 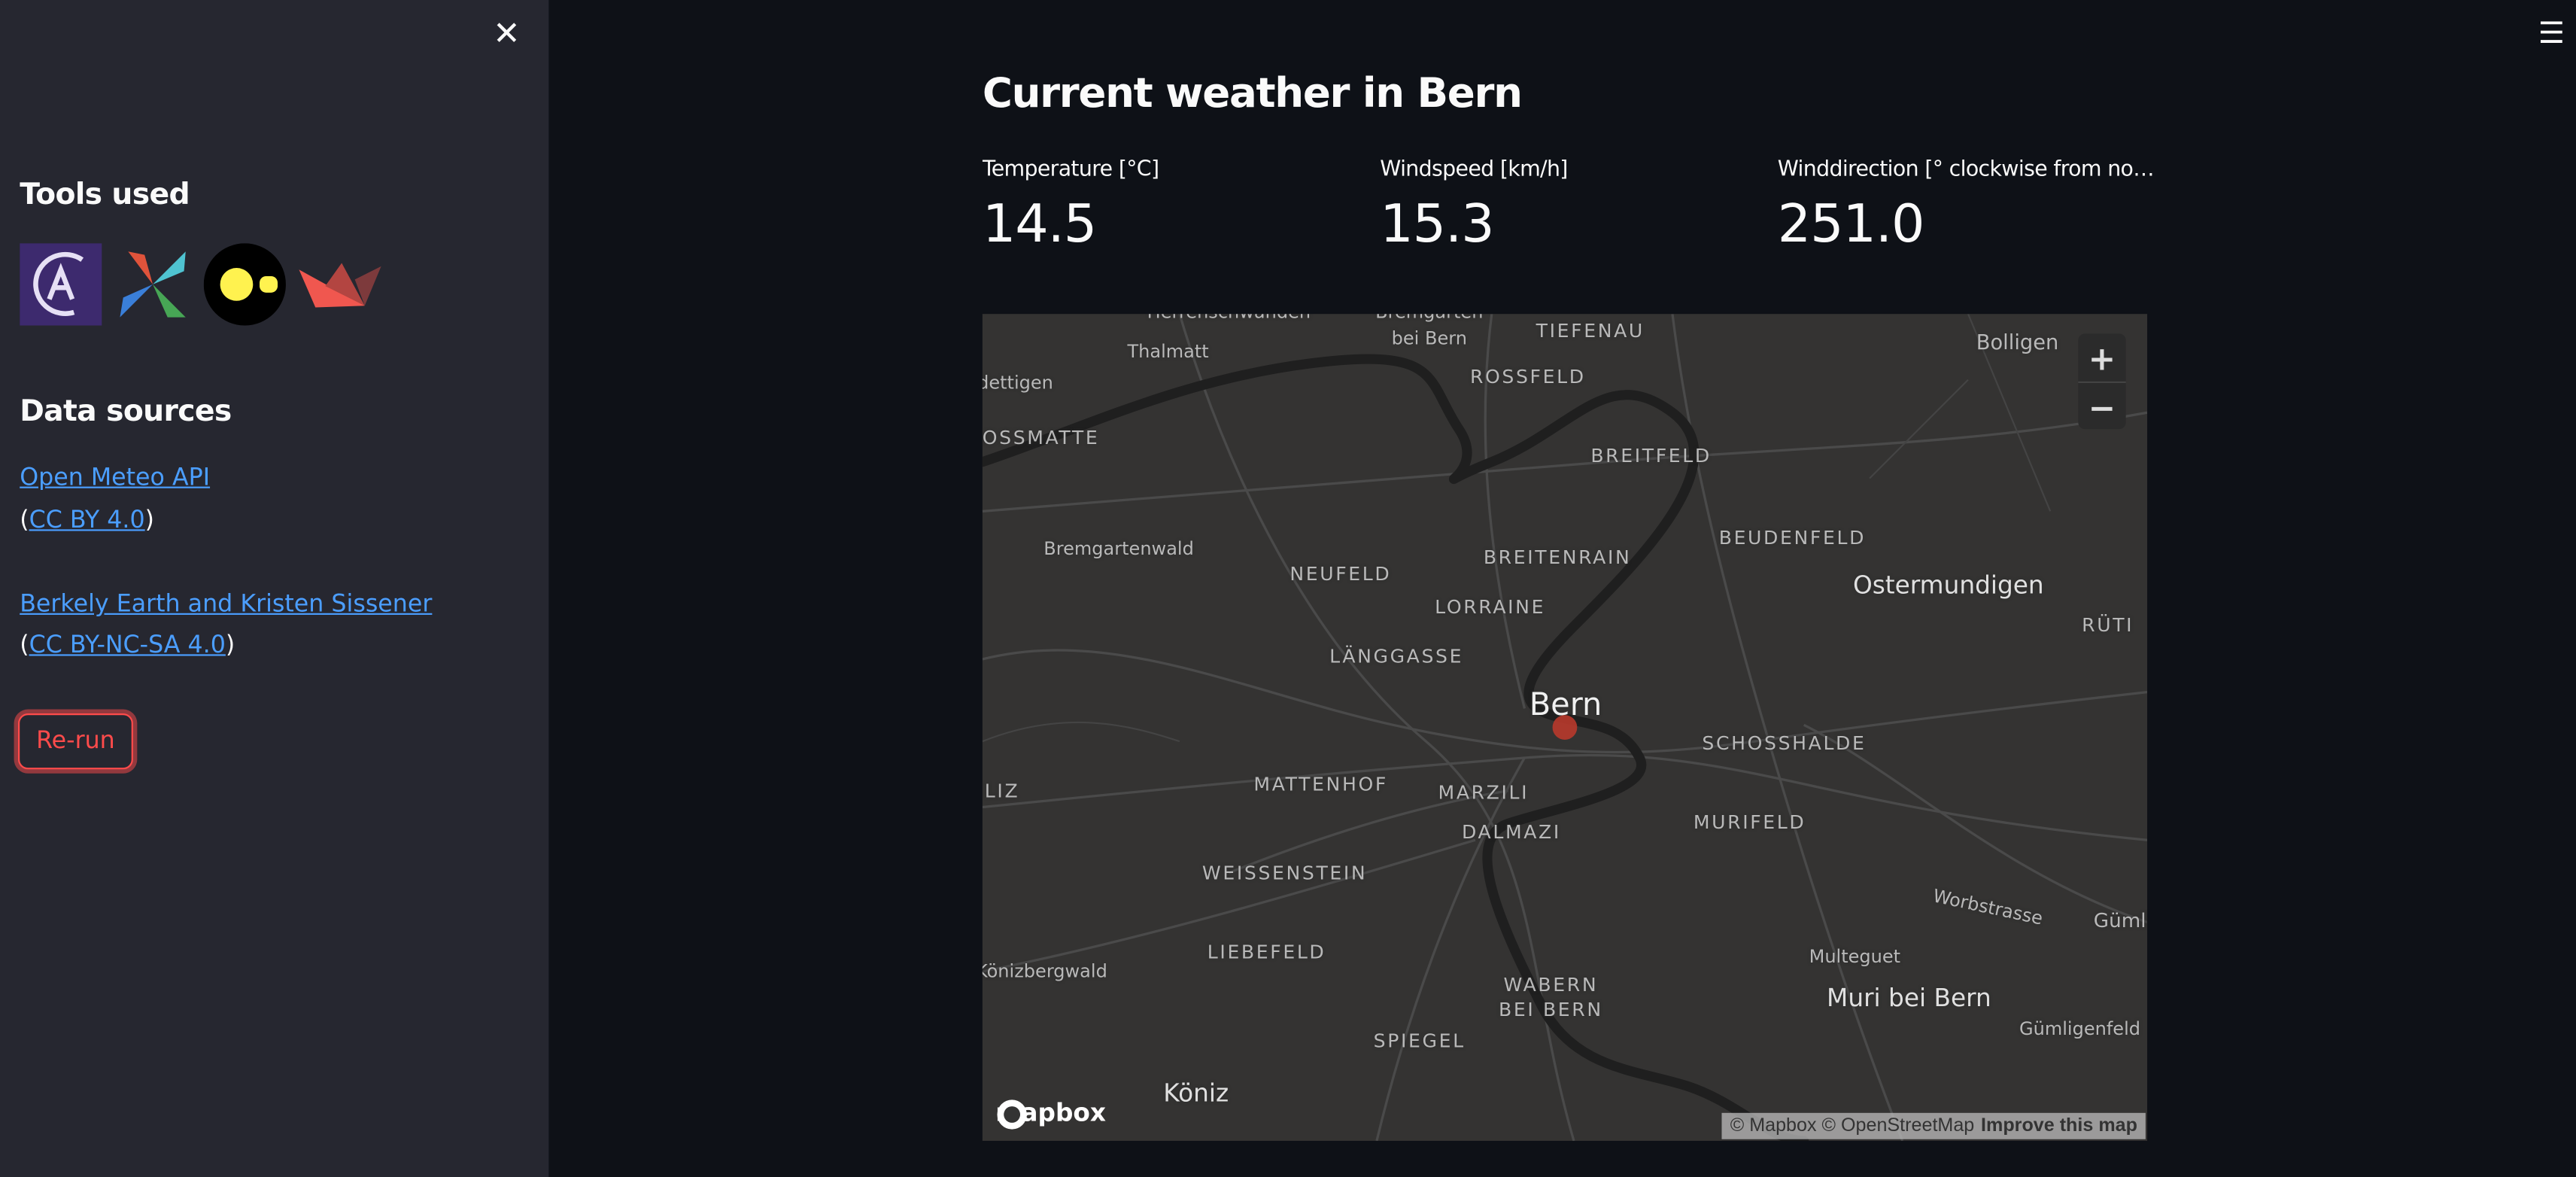 What do you see at coordinates (2552, 33) in the screenshot?
I see `hamburger-menu-icon: ☰` at bounding box center [2552, 33].